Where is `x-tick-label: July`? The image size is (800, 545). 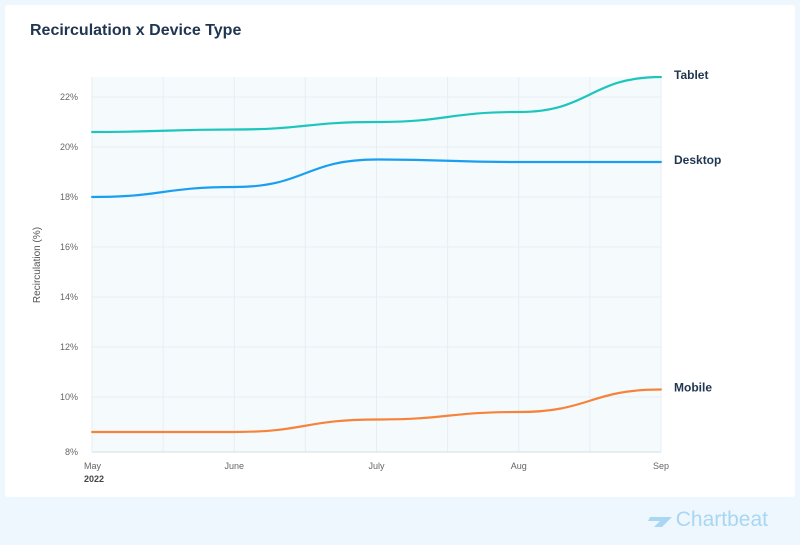
x-tick-label: July is located at coordinates (376, 466).